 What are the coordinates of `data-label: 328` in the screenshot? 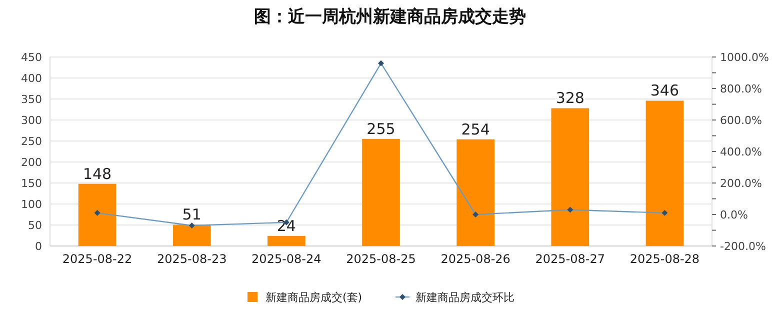 It's located at (570, 98).